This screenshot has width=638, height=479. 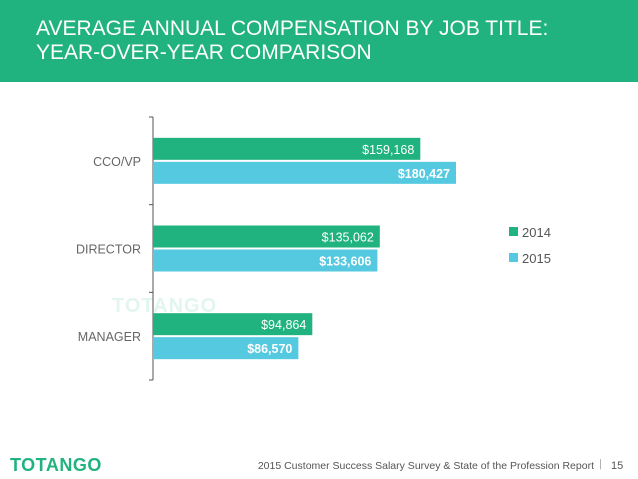 I want to click on category-label: CCO/VP, so click(x=117, y=162).